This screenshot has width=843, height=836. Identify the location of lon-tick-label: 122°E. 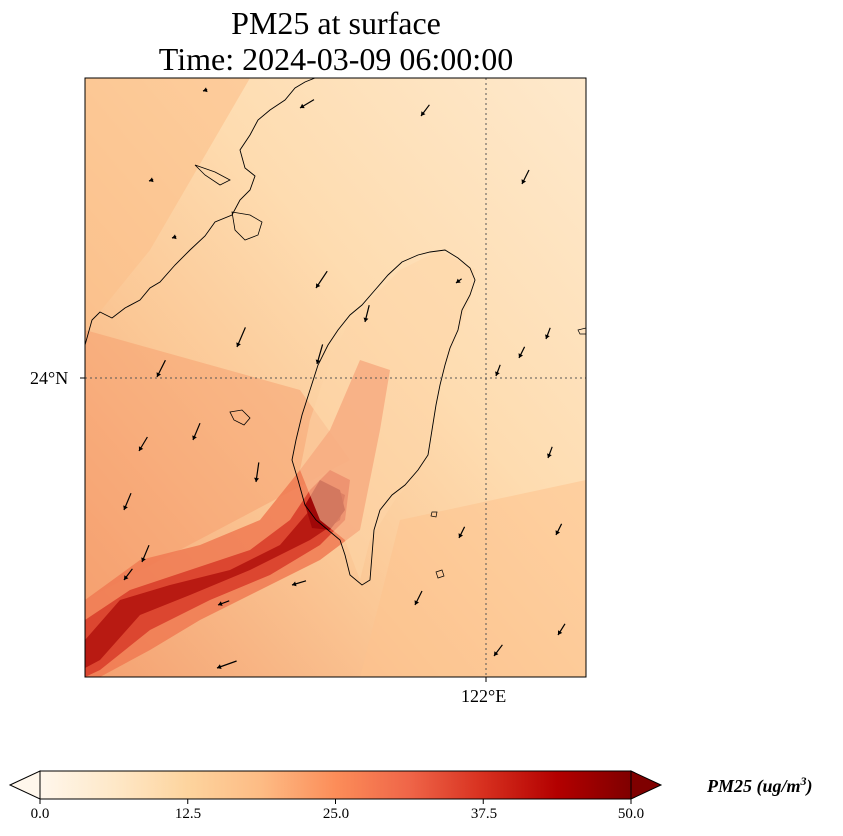
(484, 696).